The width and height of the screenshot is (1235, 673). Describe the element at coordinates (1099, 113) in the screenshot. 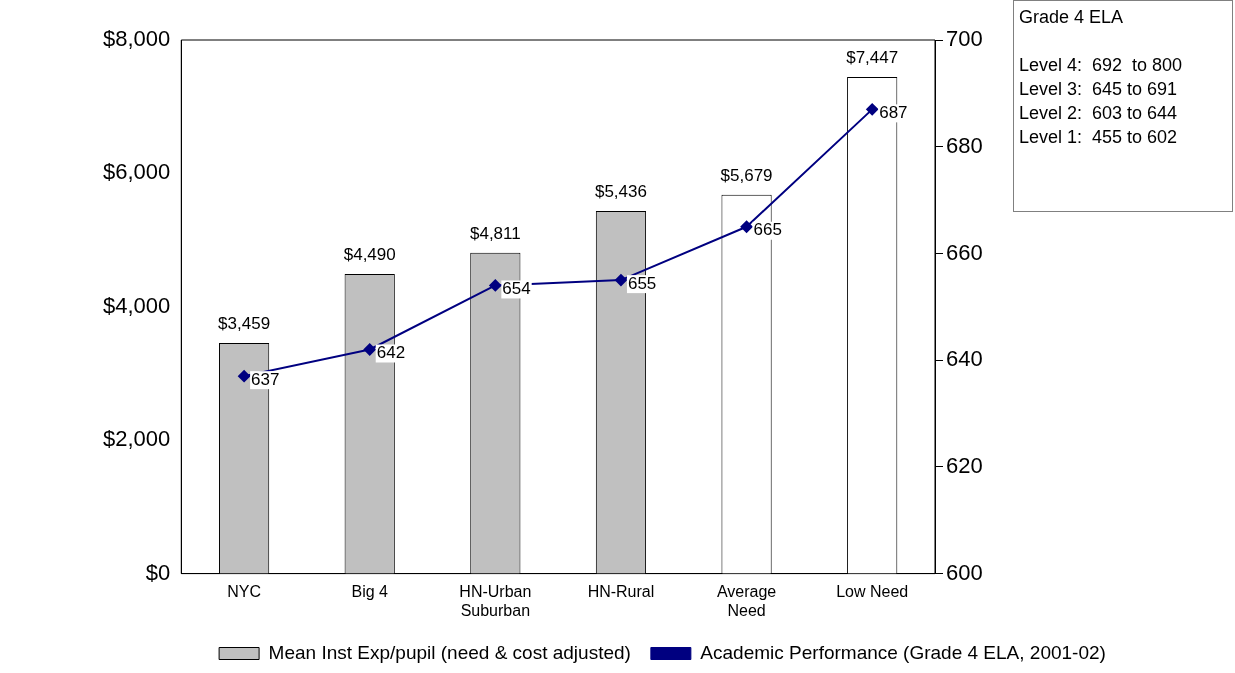

I see `text: Level 2: 603 to 644` at that location.